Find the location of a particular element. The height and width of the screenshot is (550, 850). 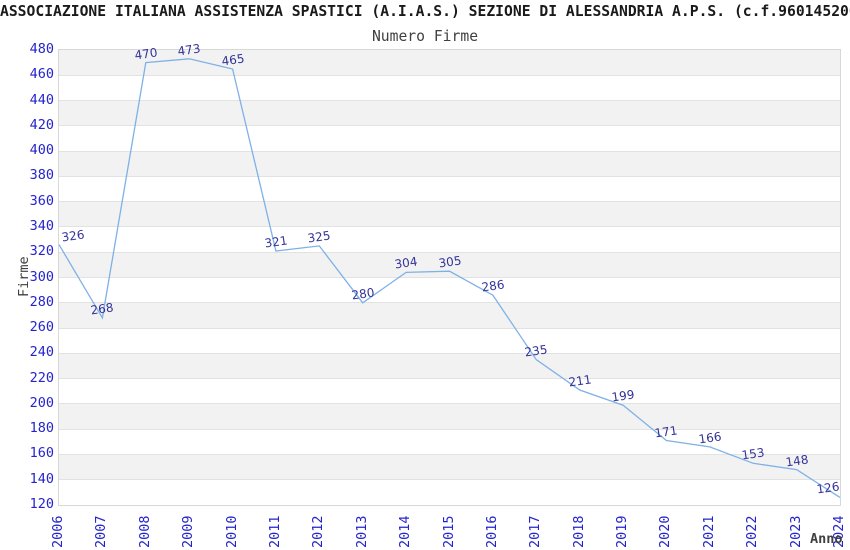

point-value-label: 166 is located at coordinates (710, 438).